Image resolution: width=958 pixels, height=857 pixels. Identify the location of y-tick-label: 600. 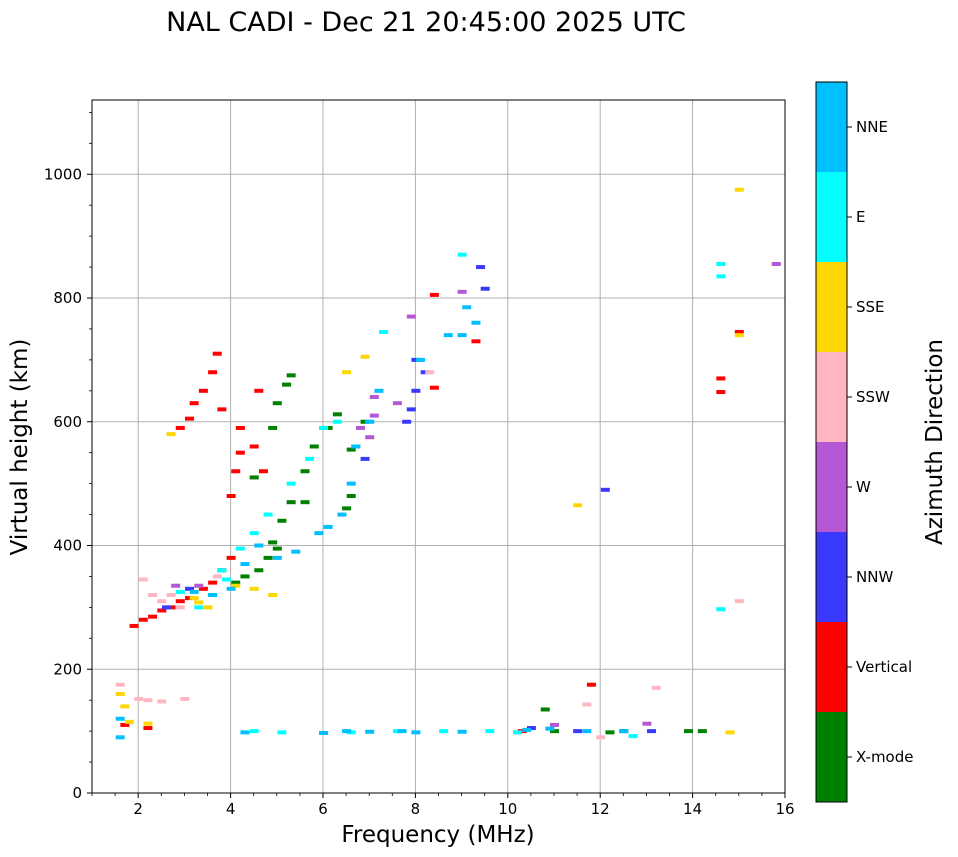
(67, 422).